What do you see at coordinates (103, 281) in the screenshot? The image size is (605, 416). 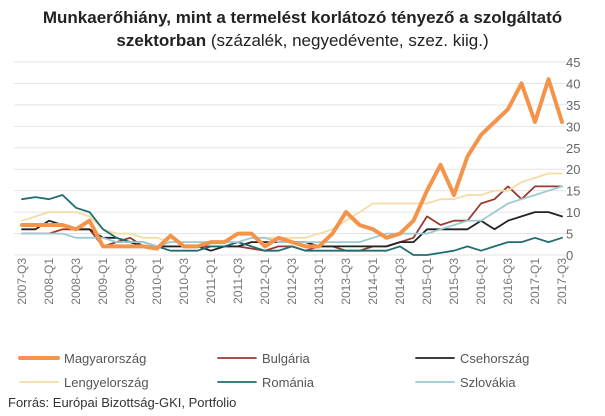 I see `x-tick-label: 2009-Q1` at bounding box center [103, 281].